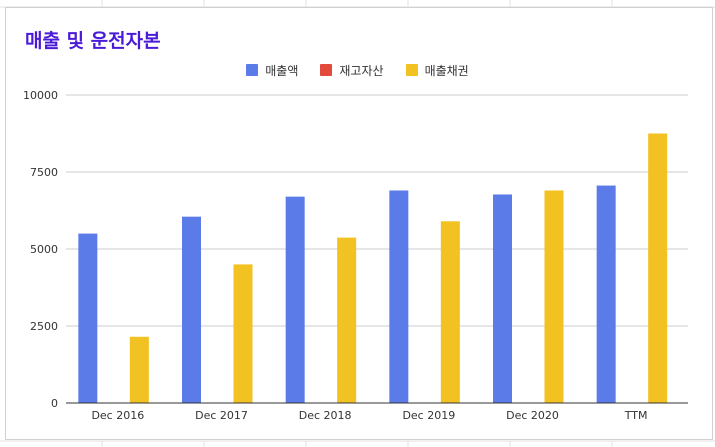  Describe the element at coordinates (44, 249) in the screenshot. I see `y-tick-label: 5000` at that location.